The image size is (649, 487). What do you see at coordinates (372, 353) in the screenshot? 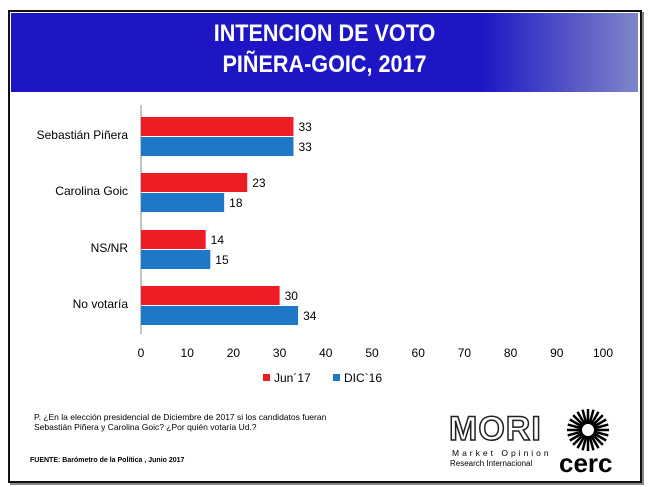
I see `x-tick-label: 50` at bounding box center [372, 353].